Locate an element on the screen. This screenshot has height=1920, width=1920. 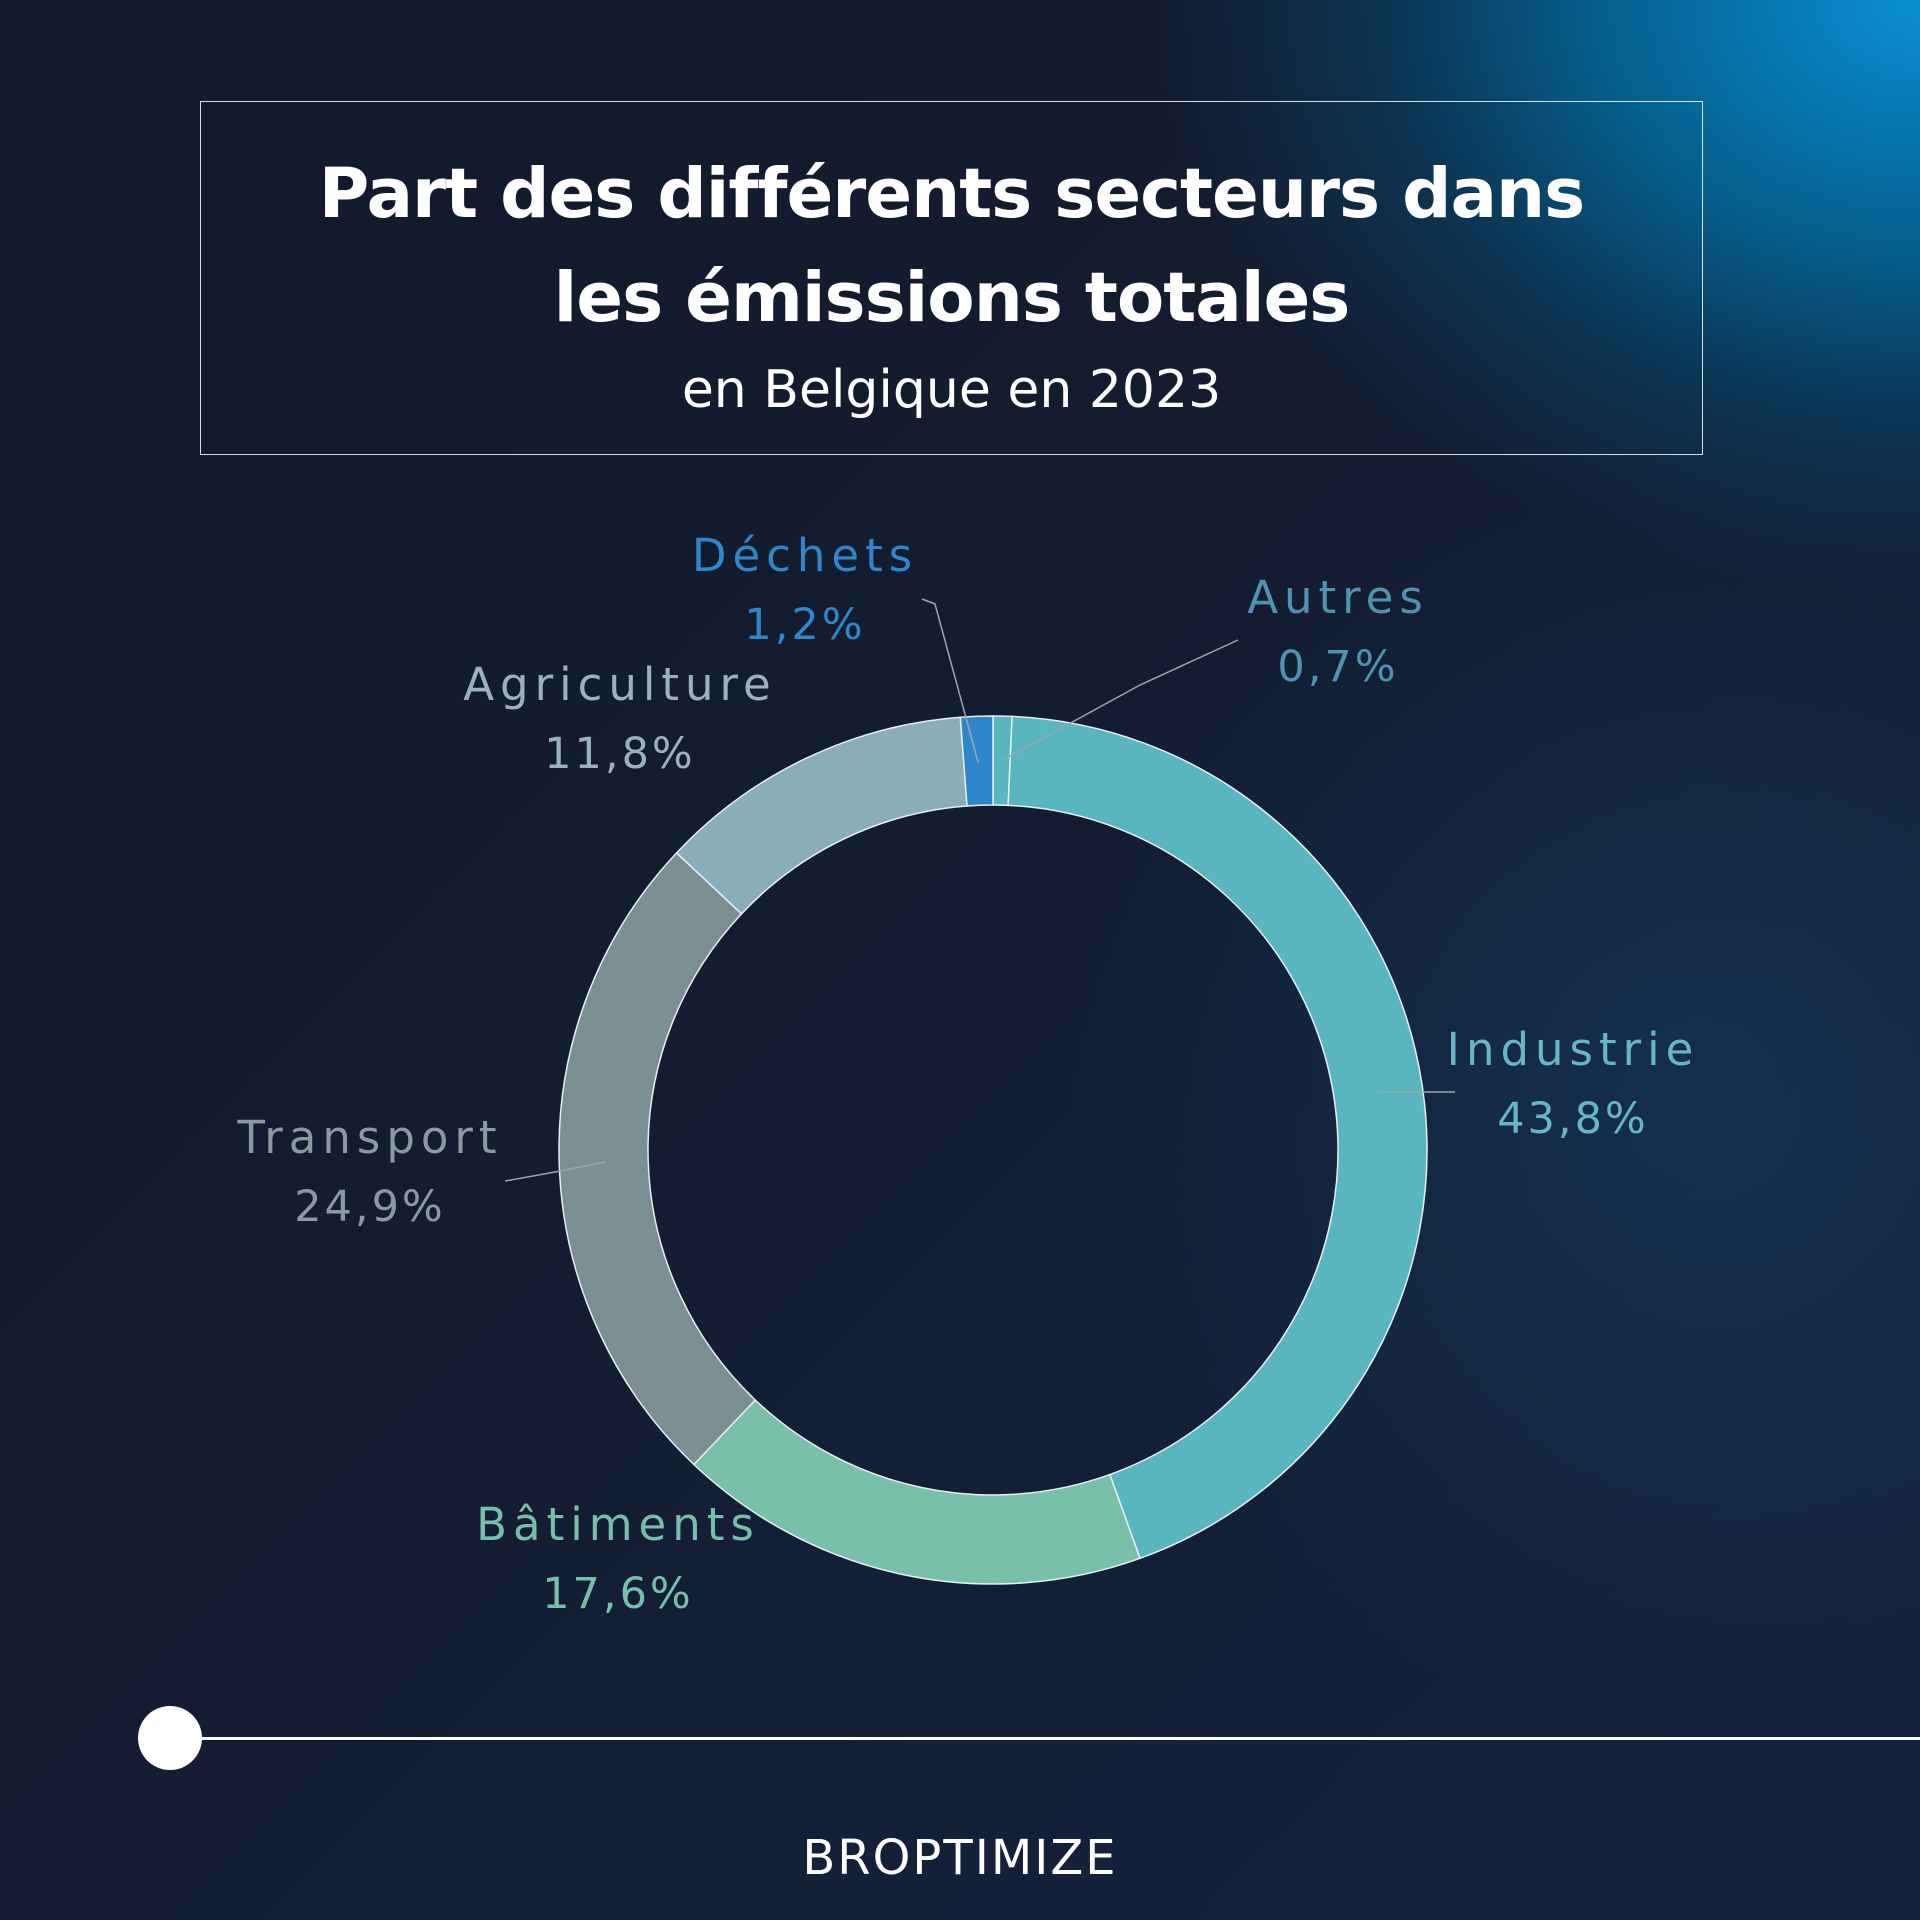
label-autres: Autres is located at coordinates (1338, 597).